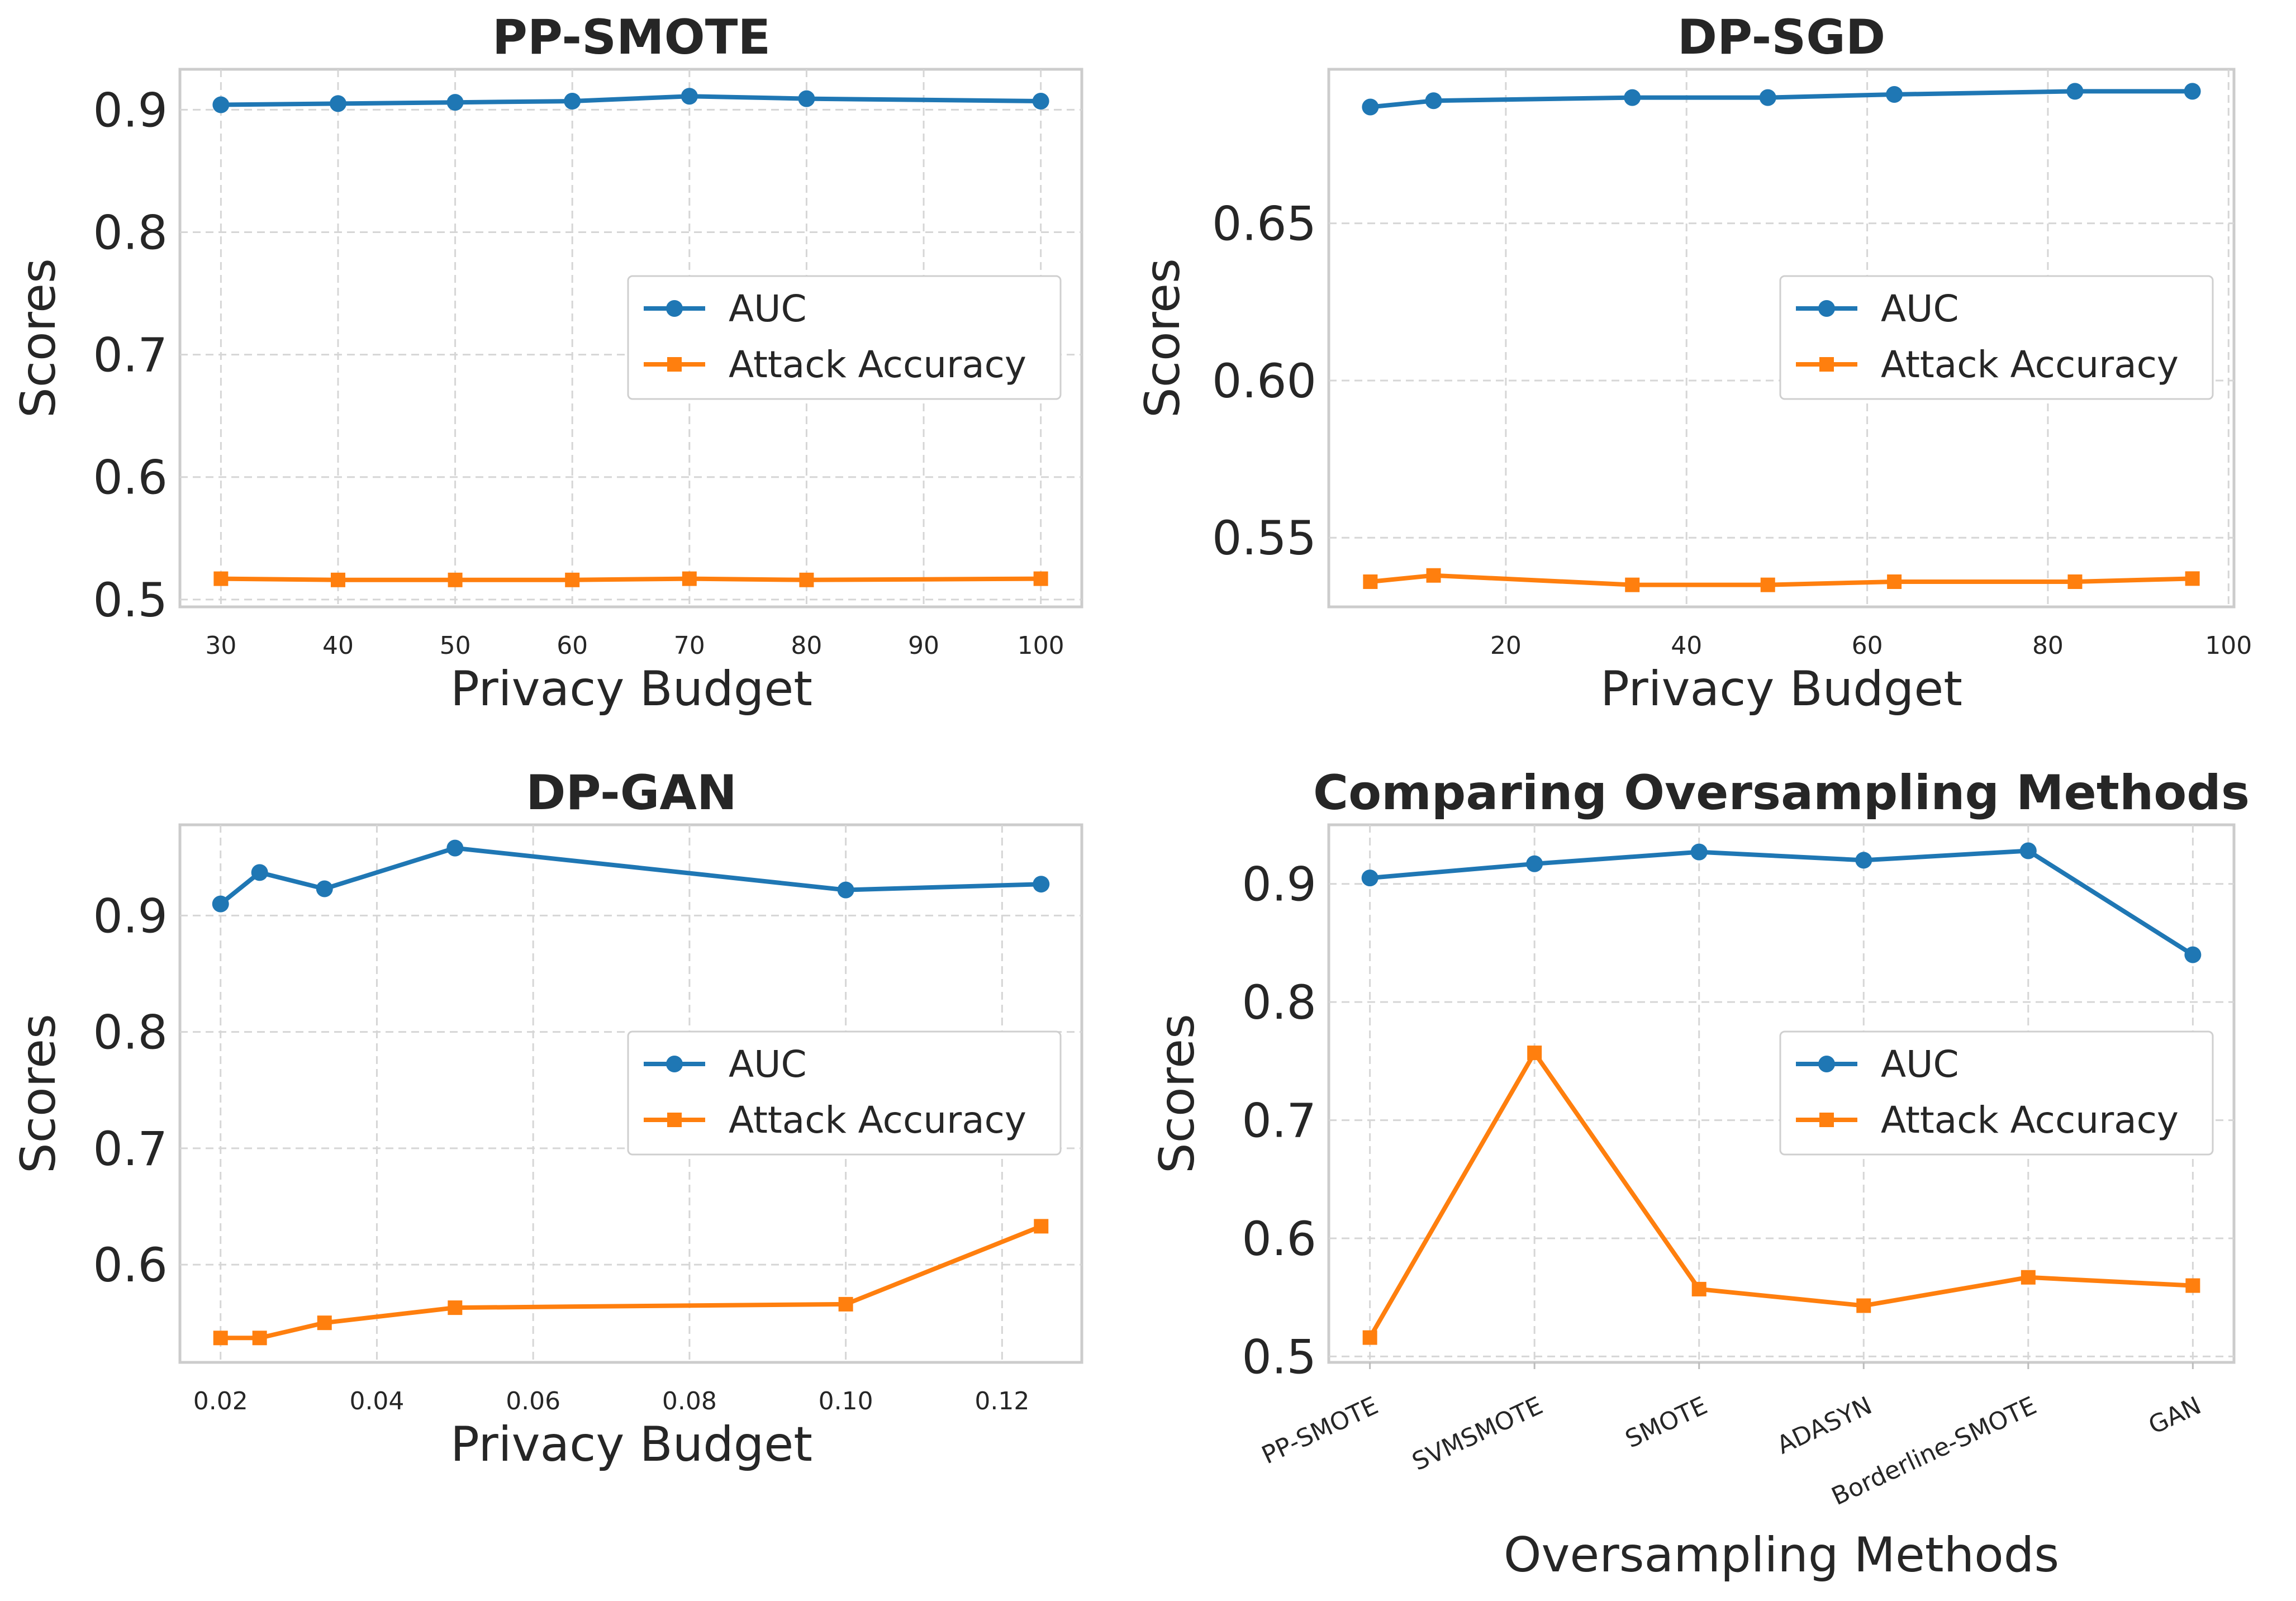 Image resolution: width=2296 pixels, height=1601 pixels. Describe the element at coordinates (631, 37) in the screenshot. I see `panel-title: PP-SMOTE` at that location.